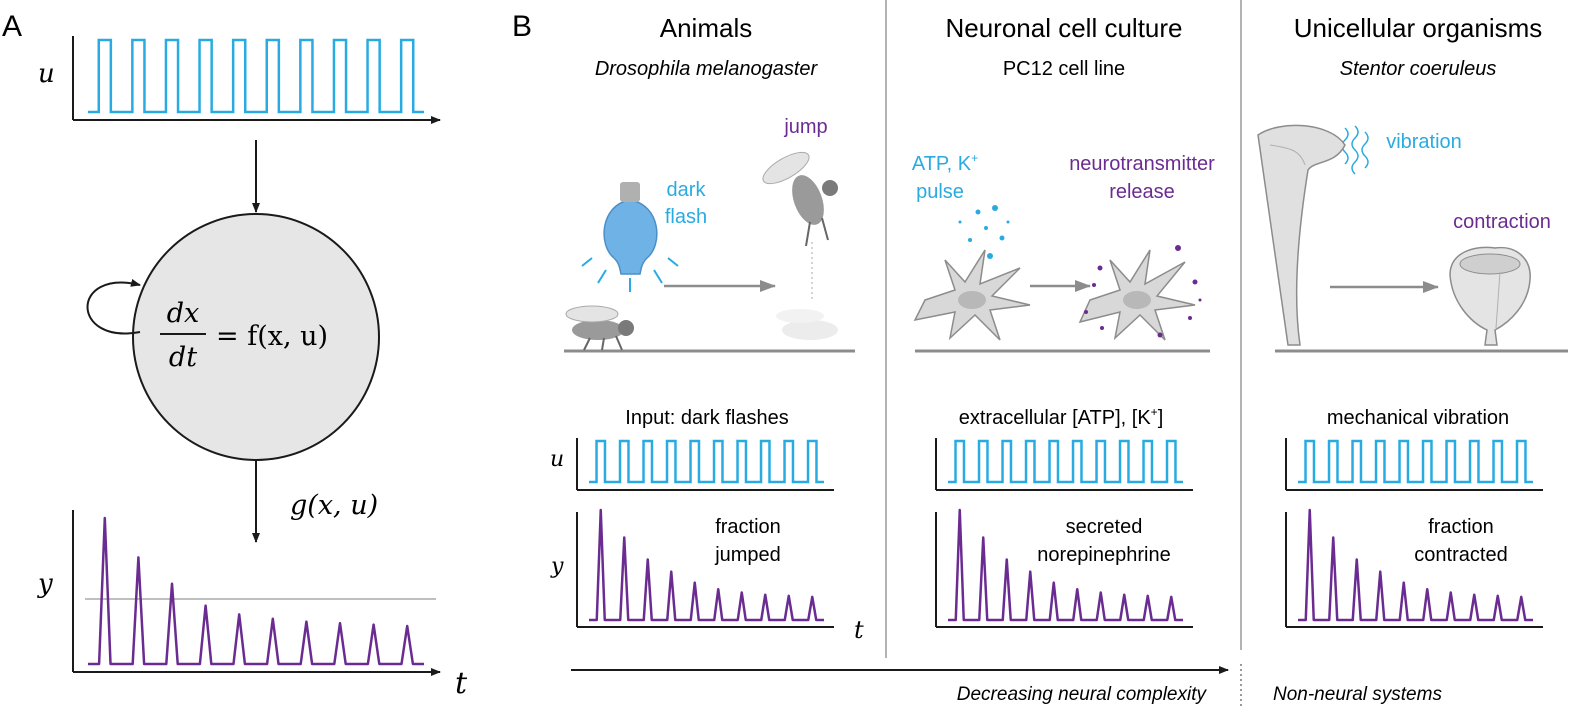 This screenshot has width=1578, height=710. Describe the element at coordinates (707, 69) in the screenshot. I see `col1-subtitle: Drosophila melanogaster` at that location.